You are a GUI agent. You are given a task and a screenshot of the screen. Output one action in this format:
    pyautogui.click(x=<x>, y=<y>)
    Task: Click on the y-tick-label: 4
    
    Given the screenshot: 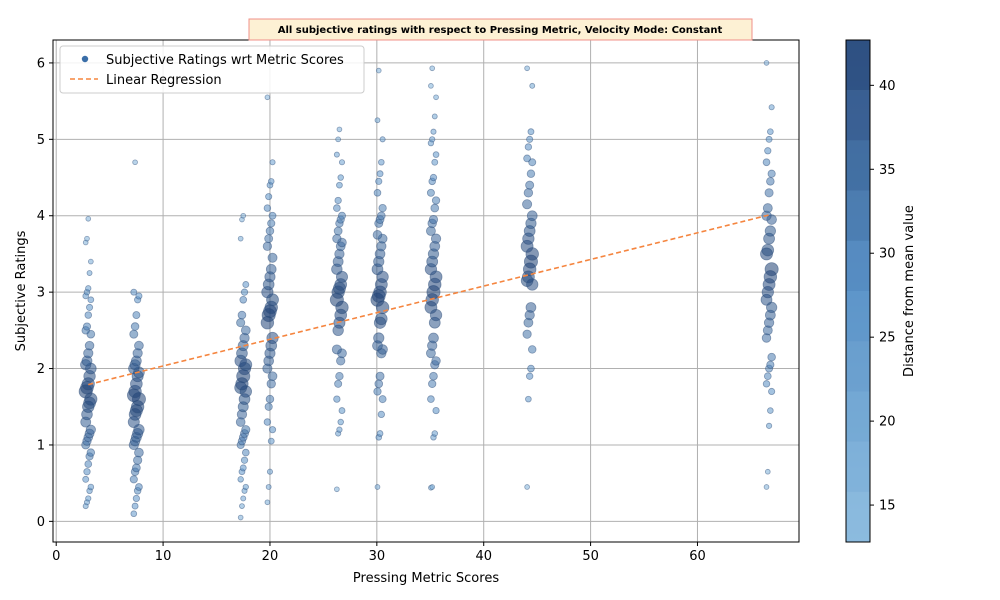 What is the action you would take?
    pyautogui.click(x=41, y=216)
    